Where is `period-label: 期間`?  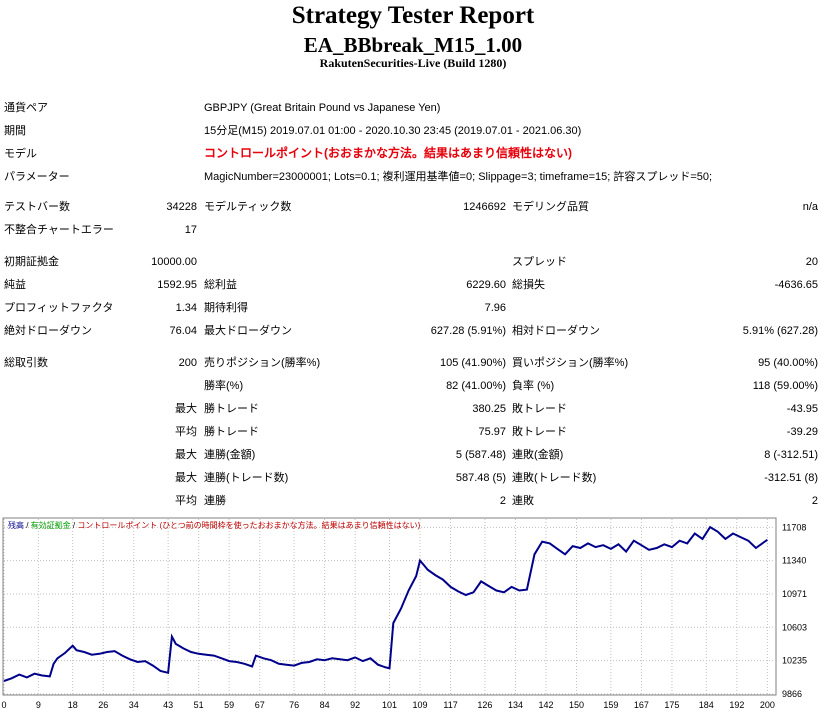 period-label: 期間 is located at coordinates (15, 131).